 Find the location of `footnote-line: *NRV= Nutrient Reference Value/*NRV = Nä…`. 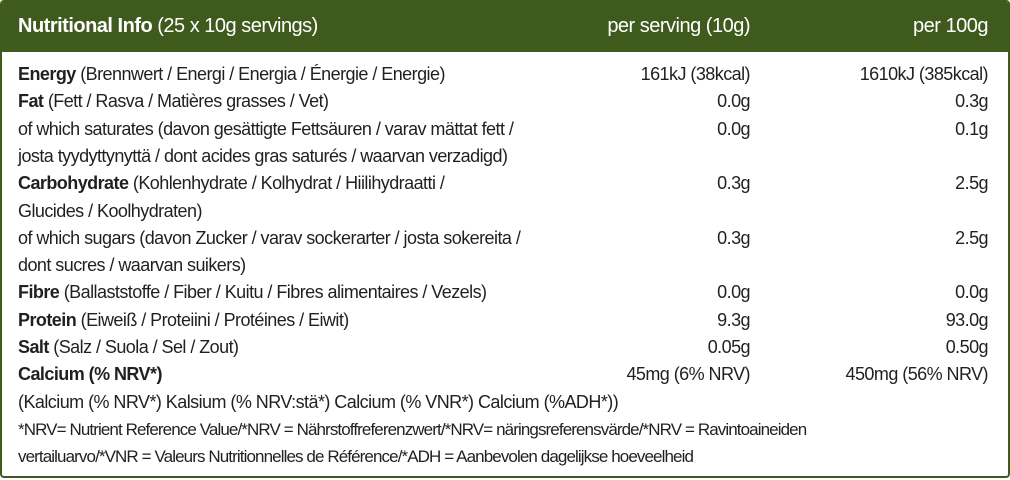

footnote-line: *NRV= Nutrient Reference Value/*NRV = Nä… is located at coordinates (412, 429).